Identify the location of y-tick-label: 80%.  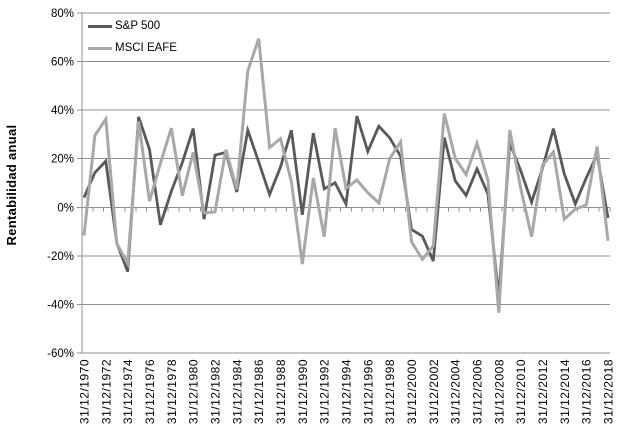
(62, 14).